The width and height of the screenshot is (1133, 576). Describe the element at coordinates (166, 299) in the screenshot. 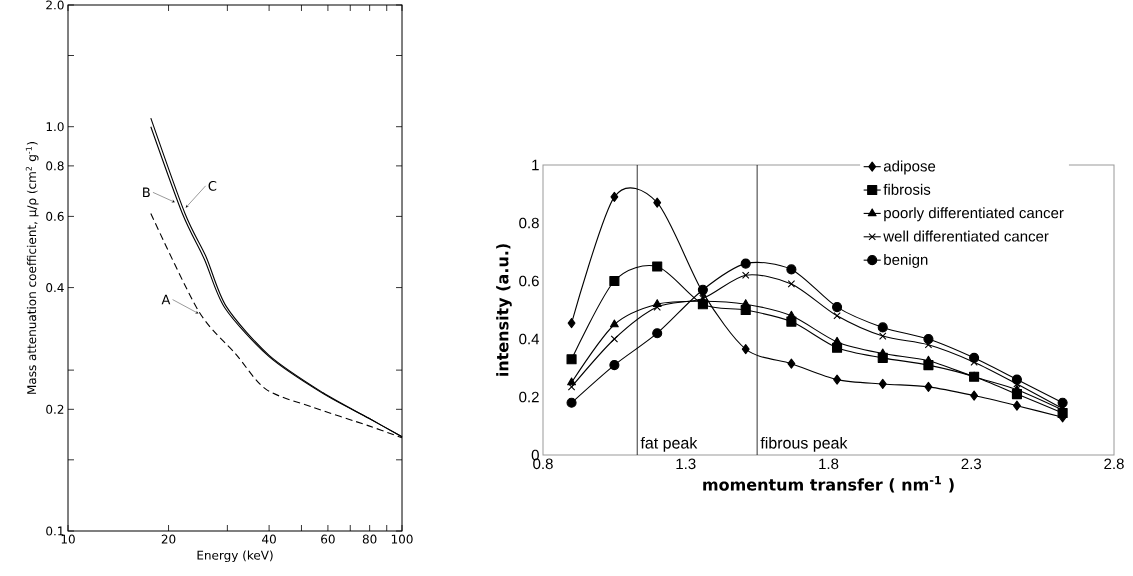

I see `annotation: A` at that location.